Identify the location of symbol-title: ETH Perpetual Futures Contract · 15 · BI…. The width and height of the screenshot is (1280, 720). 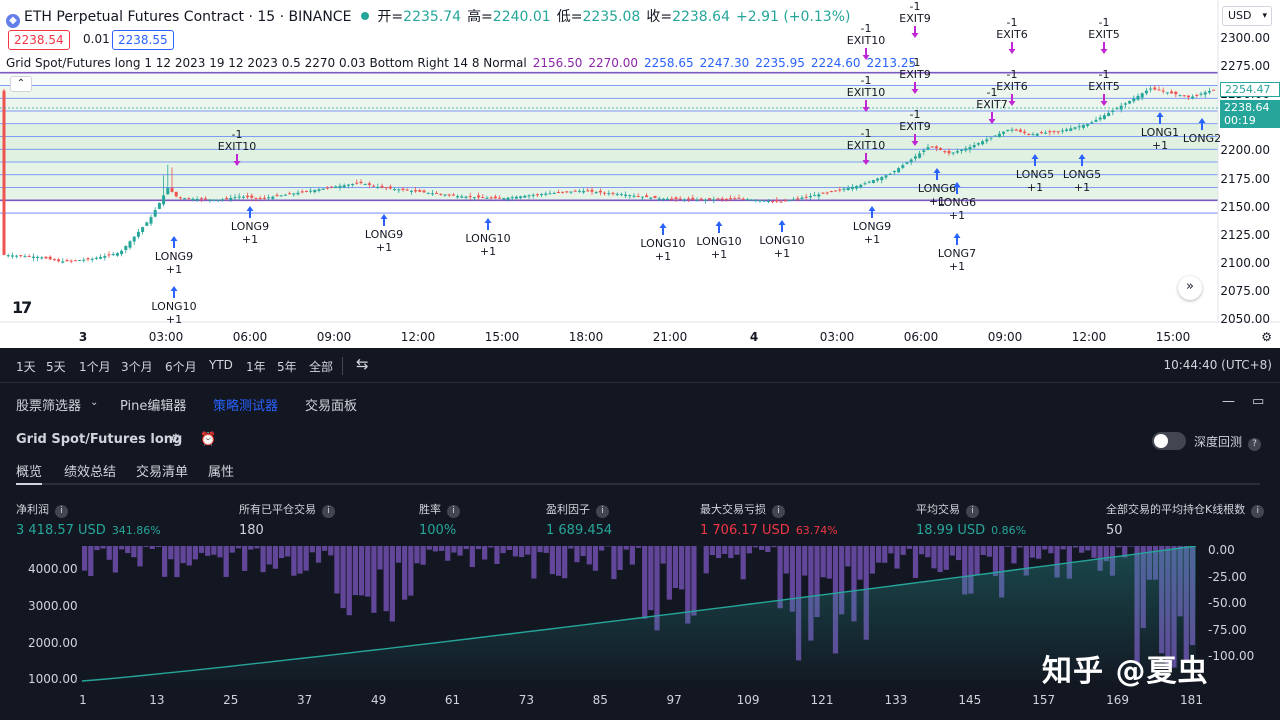
(188, 17).